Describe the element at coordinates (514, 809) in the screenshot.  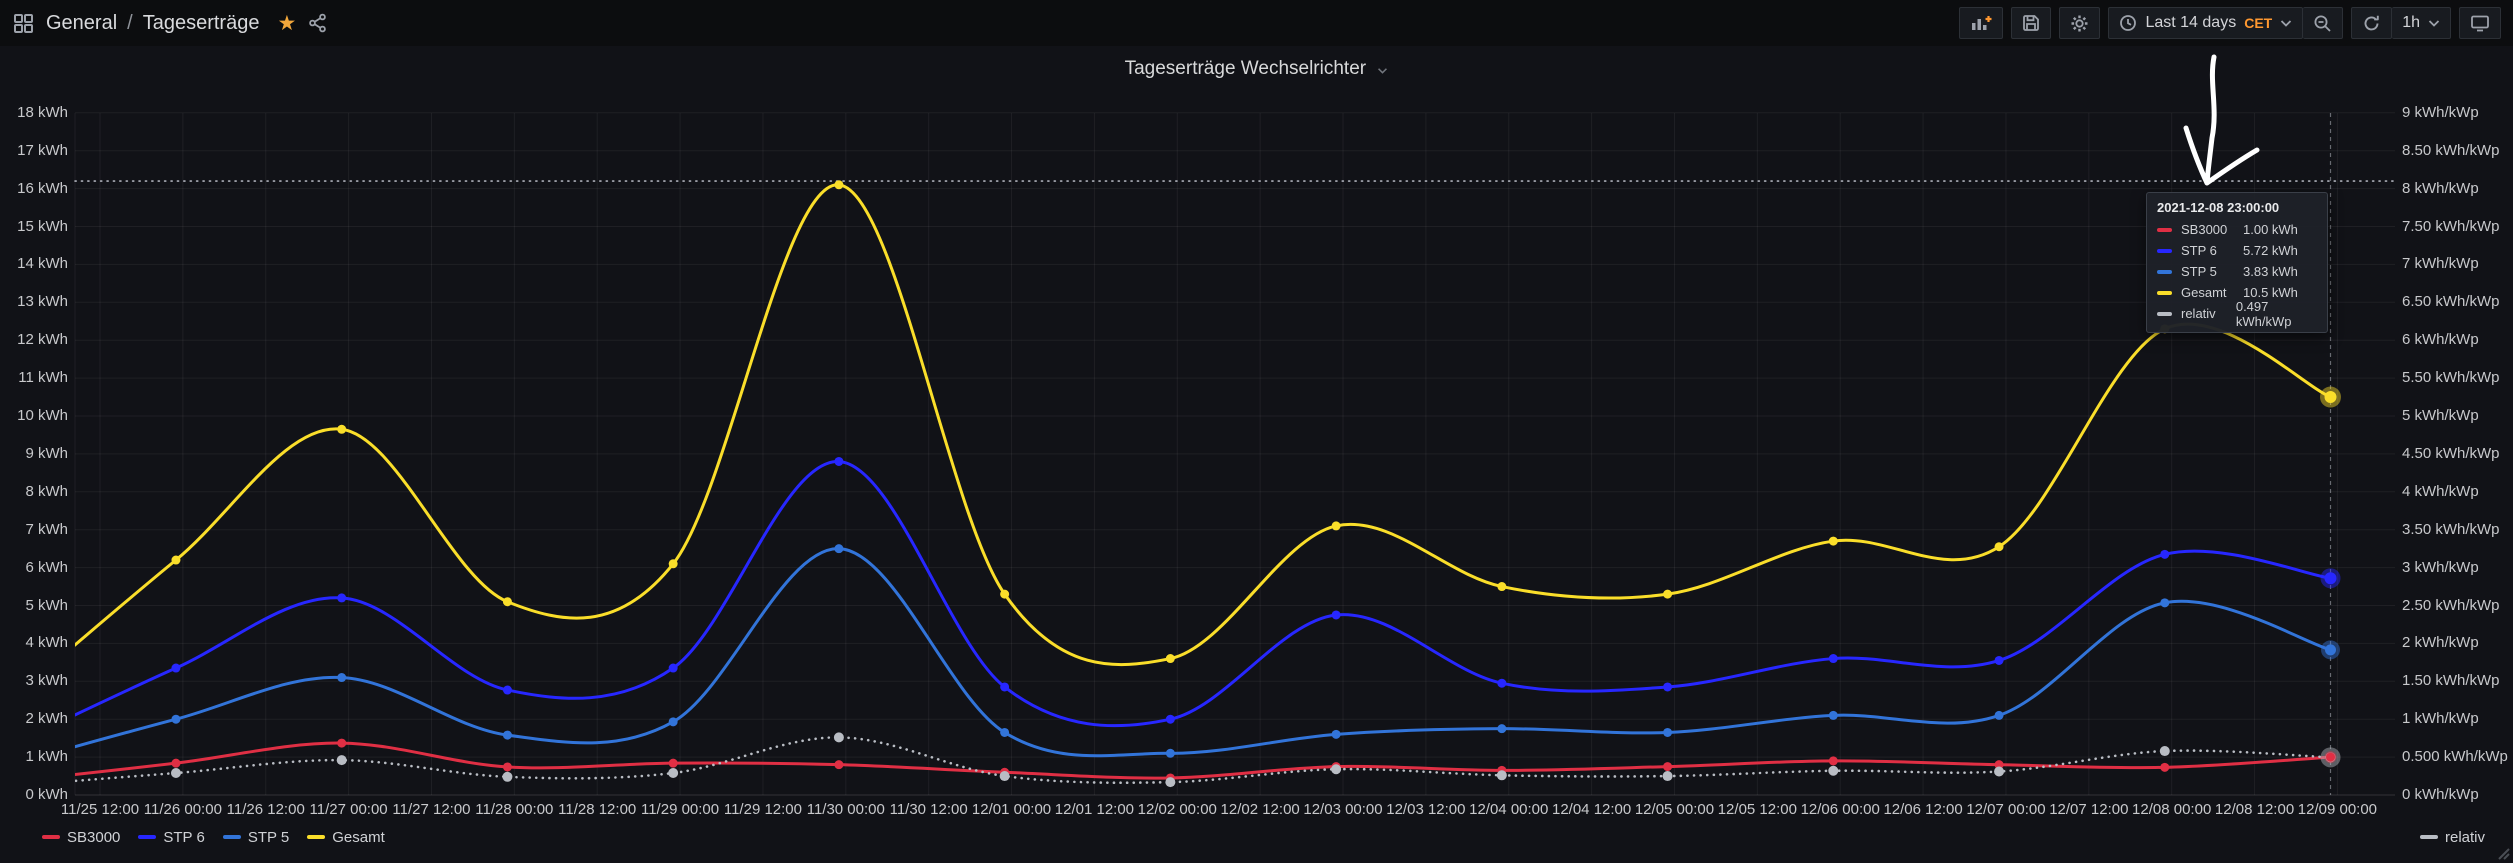
I see `x-axis-label: 11/28 00:00` at that location.